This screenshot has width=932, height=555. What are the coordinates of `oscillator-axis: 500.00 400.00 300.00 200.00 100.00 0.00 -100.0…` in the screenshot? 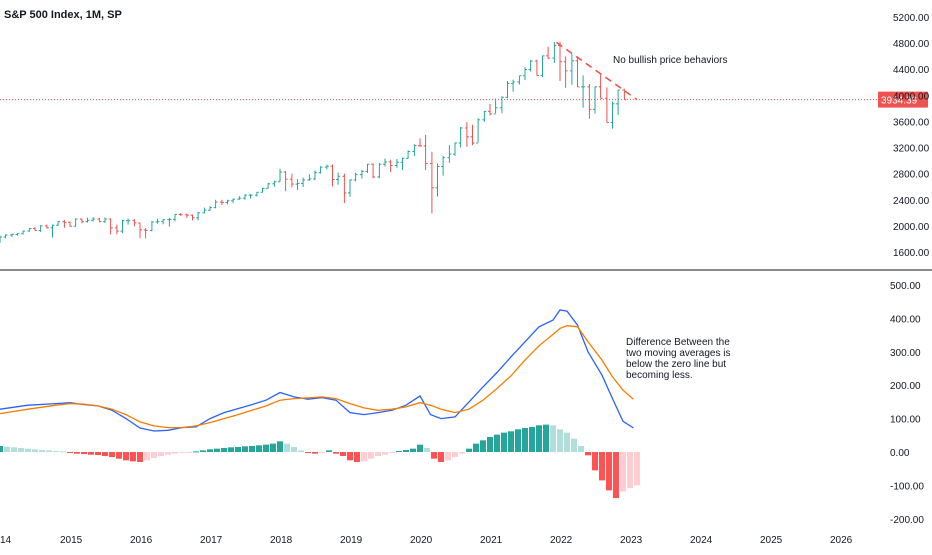 It's located at (907, 403).